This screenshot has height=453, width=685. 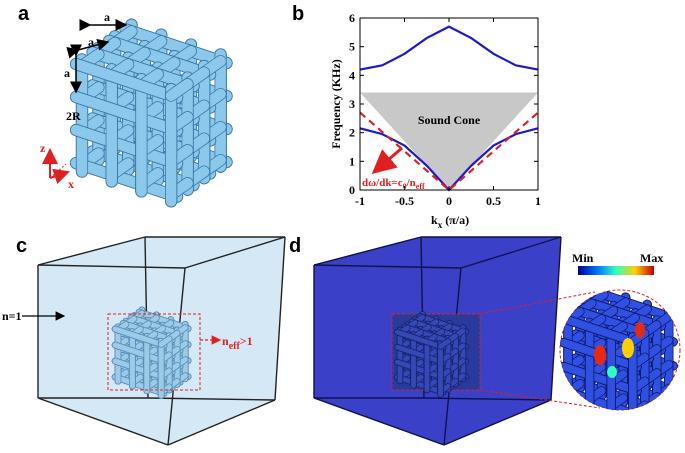 What do you see at coordinates (298, 14) in the screenshot?
I see `panel-label: b` at bounding box center [298, 14].